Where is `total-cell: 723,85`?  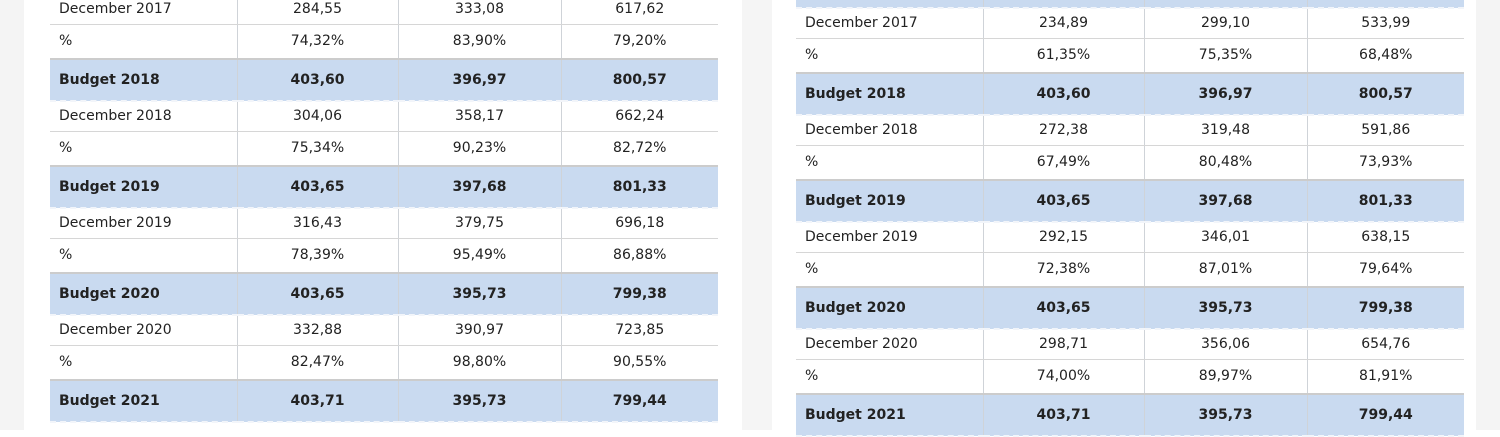
total-cell: 723,85 is located at coordinates (639, 330).